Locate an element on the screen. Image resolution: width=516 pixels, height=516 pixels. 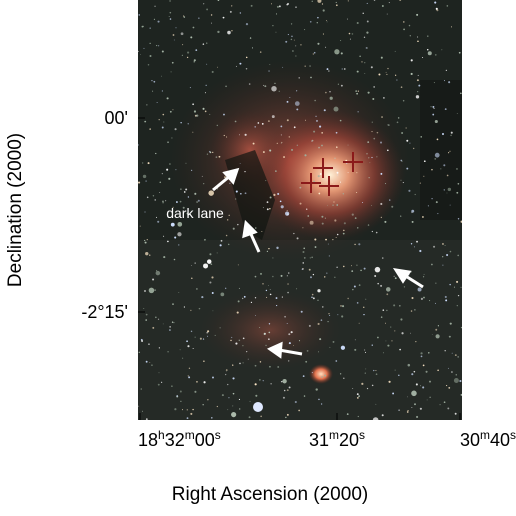
annotation: dark lane is located at coordinates (195, 213).